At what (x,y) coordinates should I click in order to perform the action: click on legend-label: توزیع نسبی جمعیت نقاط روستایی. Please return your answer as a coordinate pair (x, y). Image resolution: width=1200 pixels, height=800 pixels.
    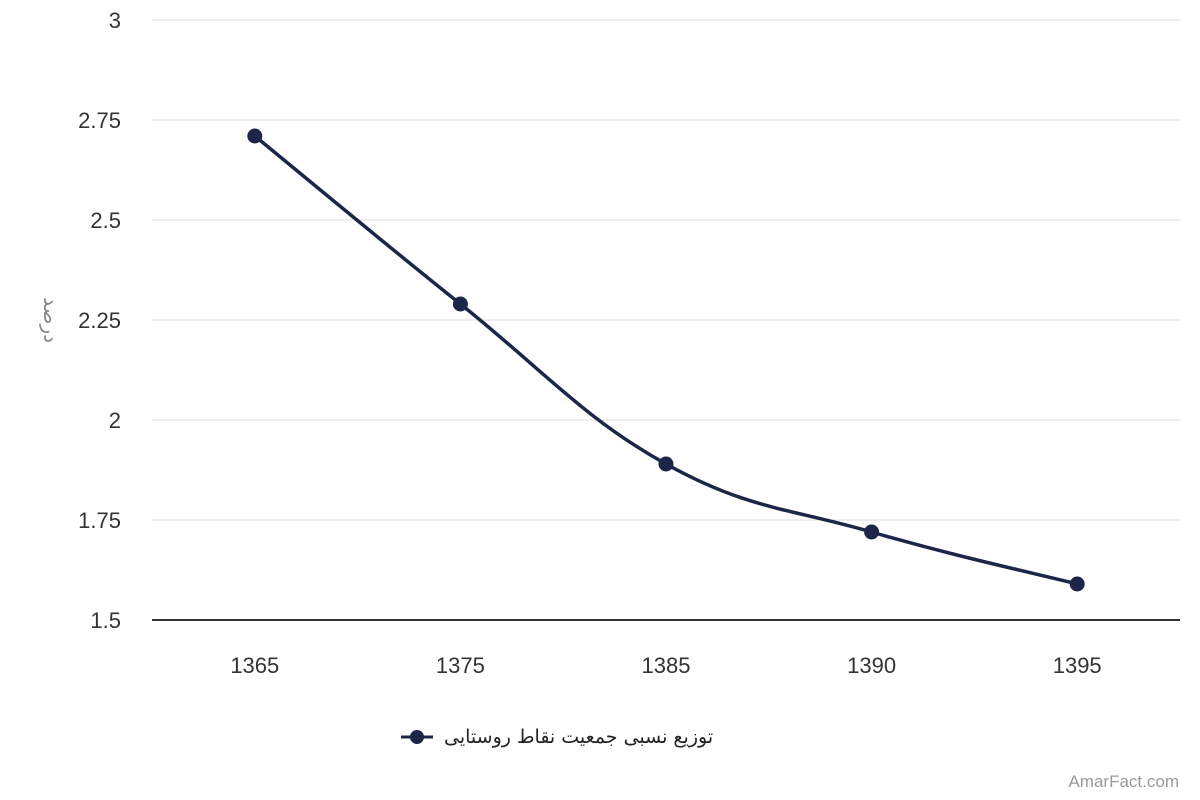
    Looking at the image, I should click on (579, 737).